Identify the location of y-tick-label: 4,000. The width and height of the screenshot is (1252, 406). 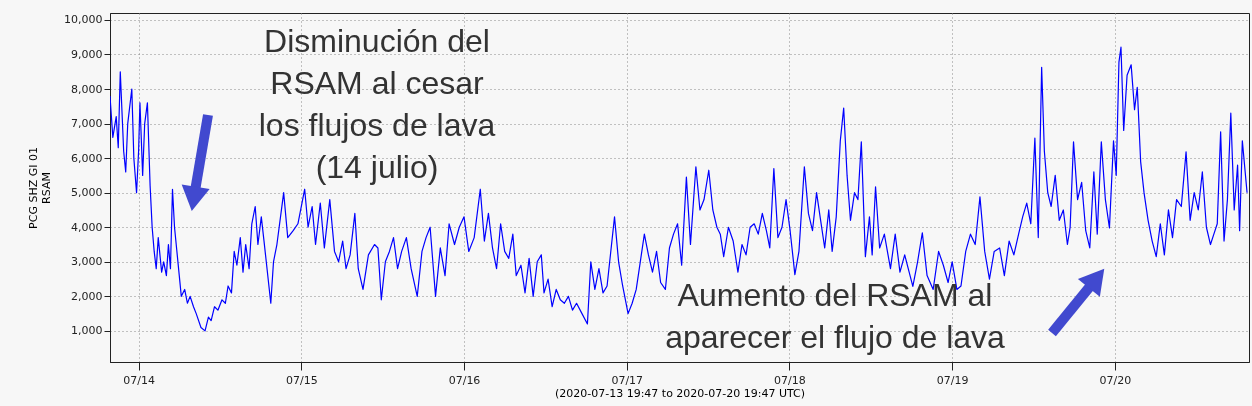
(87, 227).